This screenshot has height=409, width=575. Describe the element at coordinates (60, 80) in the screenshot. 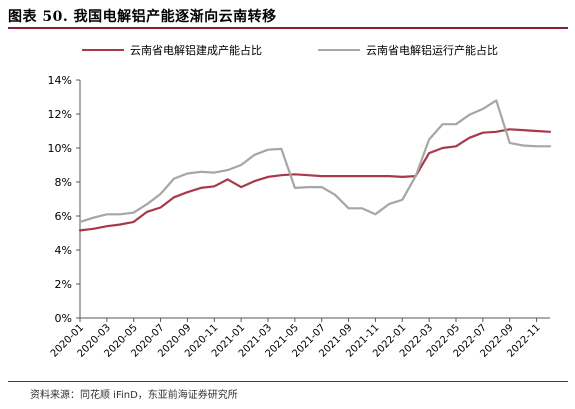

I see `y-tick-label-7: 14%` at that location.